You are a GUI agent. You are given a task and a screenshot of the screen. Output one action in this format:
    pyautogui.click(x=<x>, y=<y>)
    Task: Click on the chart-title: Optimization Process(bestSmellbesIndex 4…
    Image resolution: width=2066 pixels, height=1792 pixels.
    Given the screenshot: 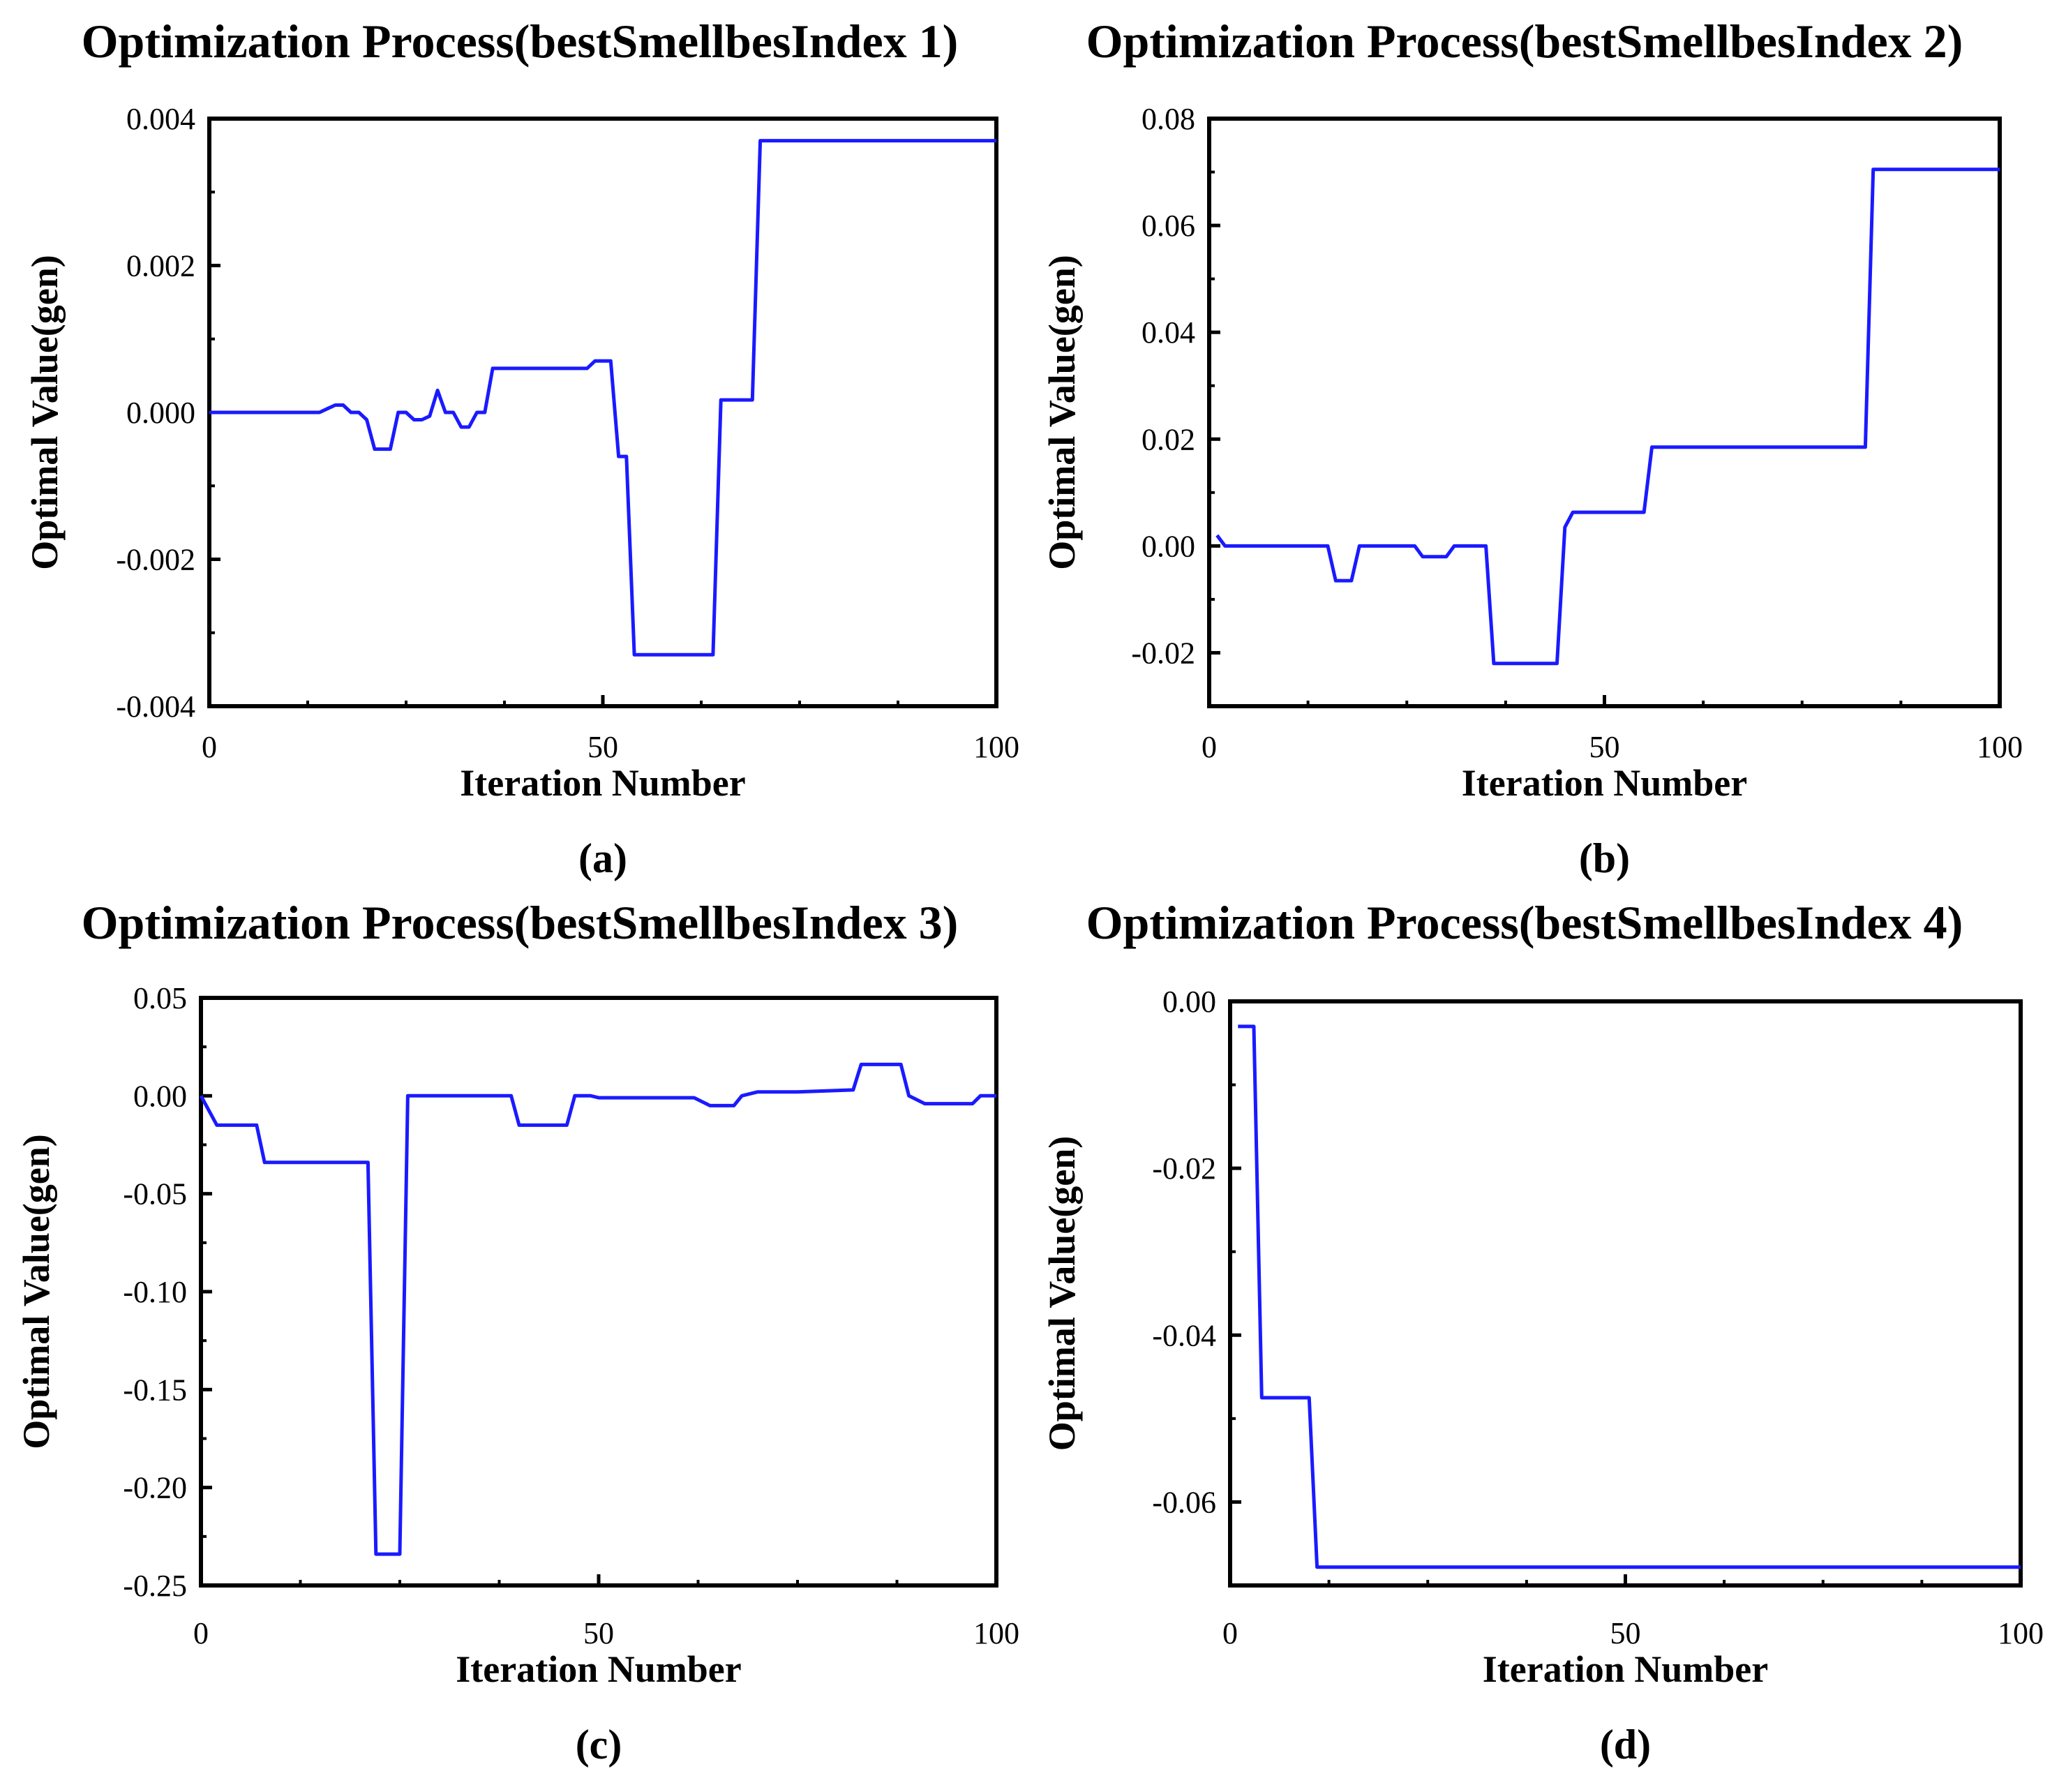 What is the action you would take?
    pyautogui.click(x=1524, y=922)
    